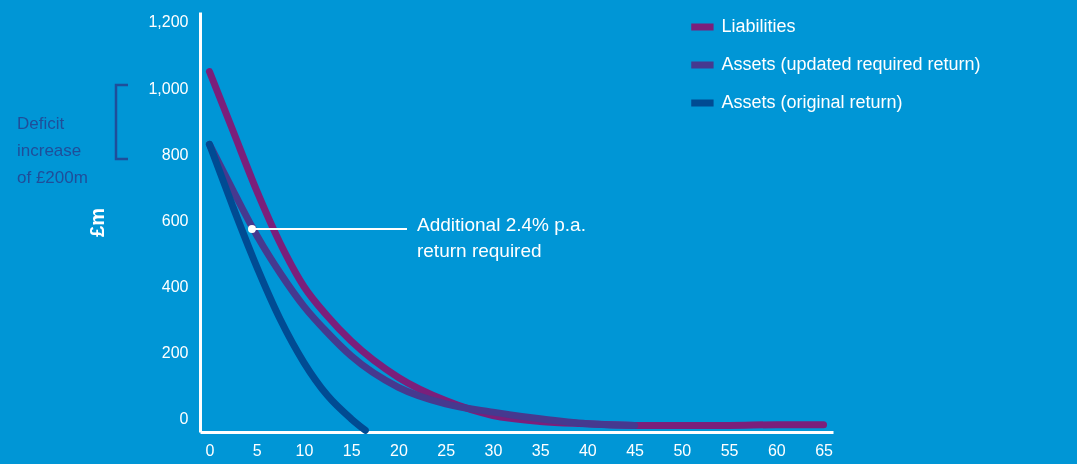 This screenshot has height=464, width=1077. What do you see at coordinates (729, 450) in the screenshot?
I see `x-tick-label: 55` at bounding box center [729, 450].